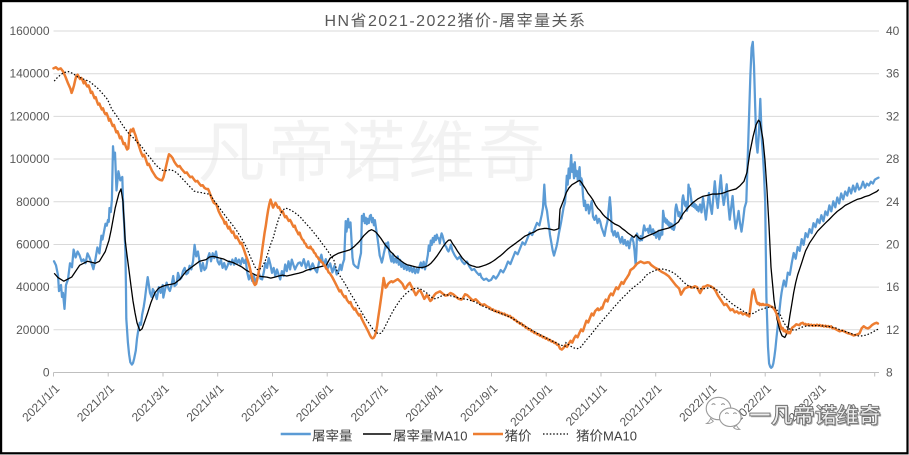  What do you see at coordinates (33, 202) in the screenshot?
I see `svg-text: 80000` at bounding box center [33, 202].